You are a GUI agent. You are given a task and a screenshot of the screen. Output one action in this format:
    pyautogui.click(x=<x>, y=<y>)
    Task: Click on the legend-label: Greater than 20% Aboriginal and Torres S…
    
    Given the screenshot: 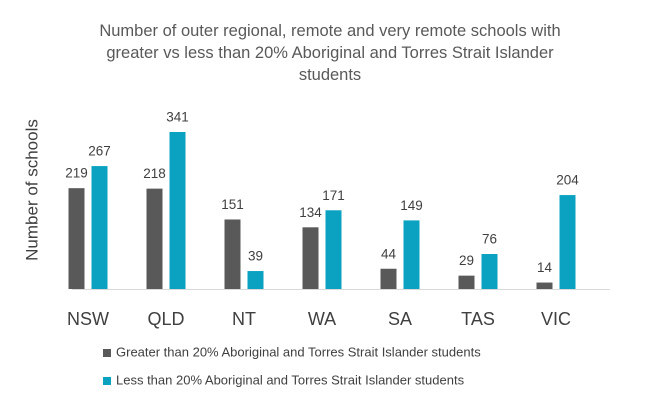 What is the action you would take?
    pyautogui.click(x=298, y=351)
    